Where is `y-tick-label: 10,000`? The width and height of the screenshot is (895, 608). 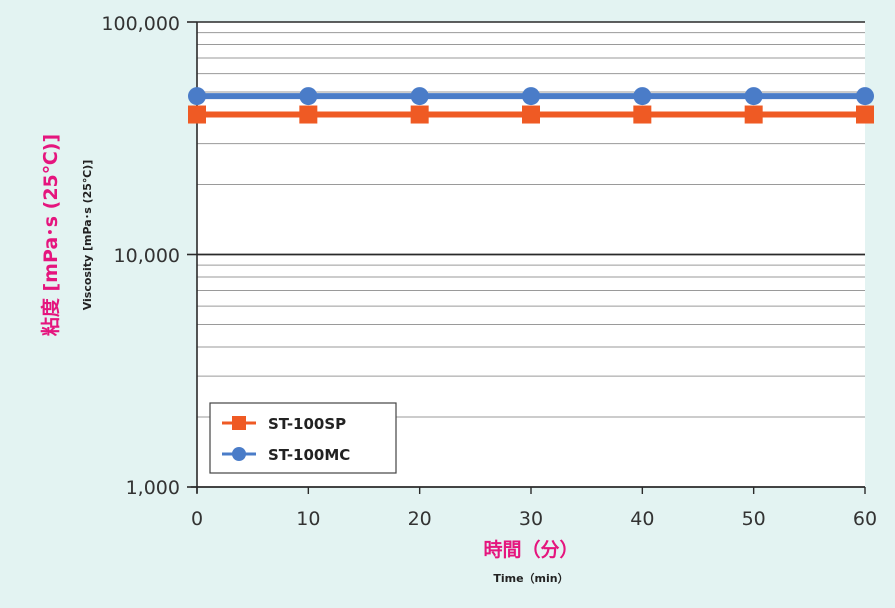 y-tick-label: 10,000 is located at coordinates (147, 256).